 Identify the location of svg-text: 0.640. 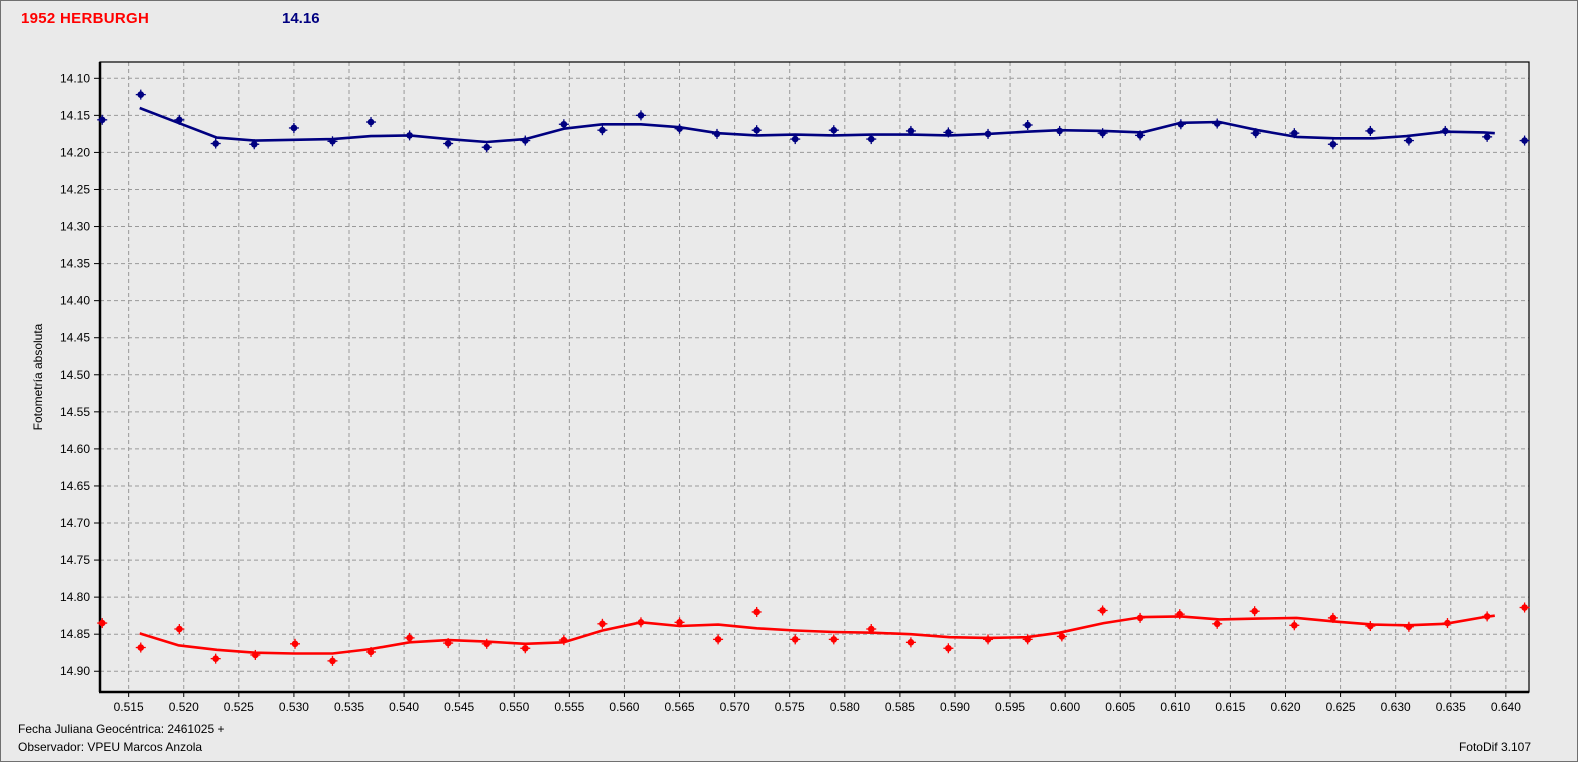
(1506, 707).